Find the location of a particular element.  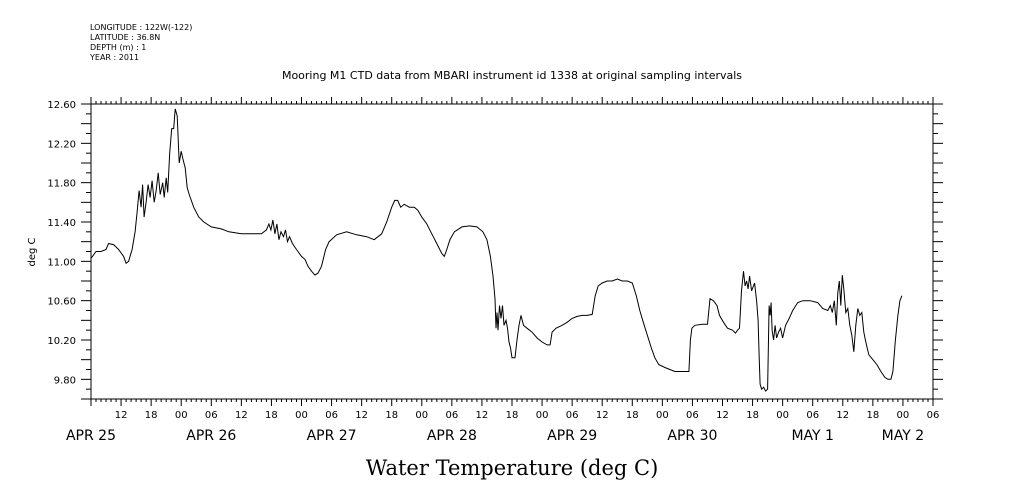

y-tick-label: 11.80 is located at coordinates (61, 184).